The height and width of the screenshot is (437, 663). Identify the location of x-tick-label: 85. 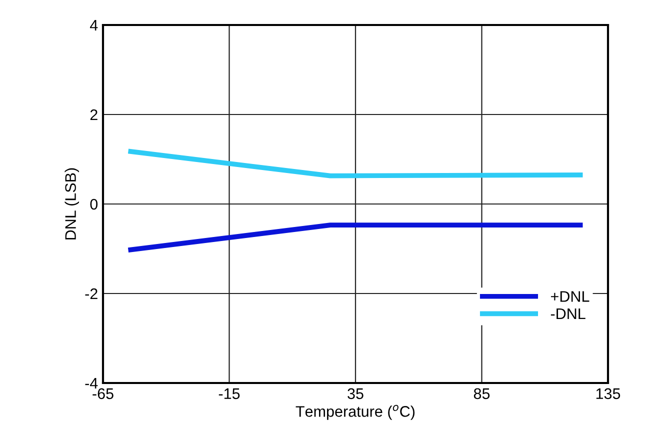
(482, 394).